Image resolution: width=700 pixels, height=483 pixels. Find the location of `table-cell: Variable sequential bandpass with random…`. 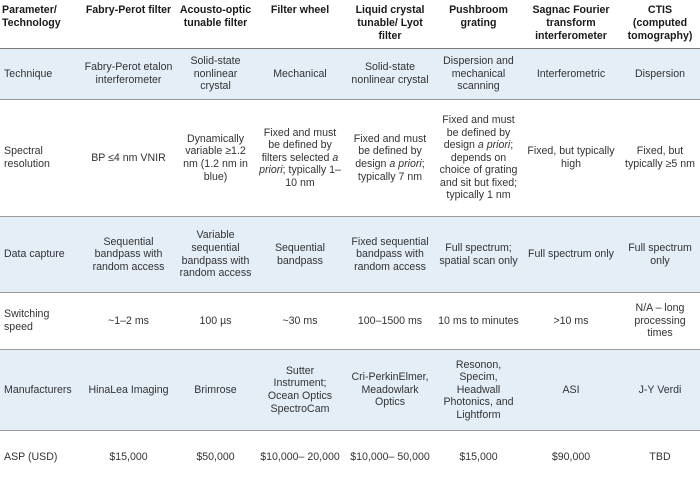

table-cell: Variable sequential bandpass with random… is located at coordinates (215, 255).